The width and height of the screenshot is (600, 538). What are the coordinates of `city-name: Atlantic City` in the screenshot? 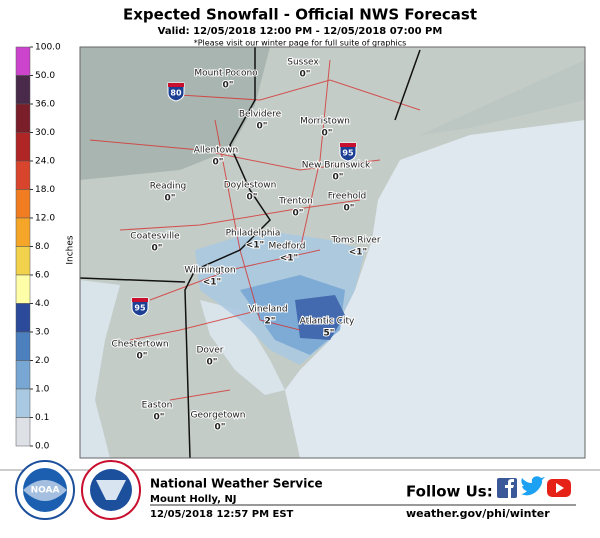 It's located at (327, 322).